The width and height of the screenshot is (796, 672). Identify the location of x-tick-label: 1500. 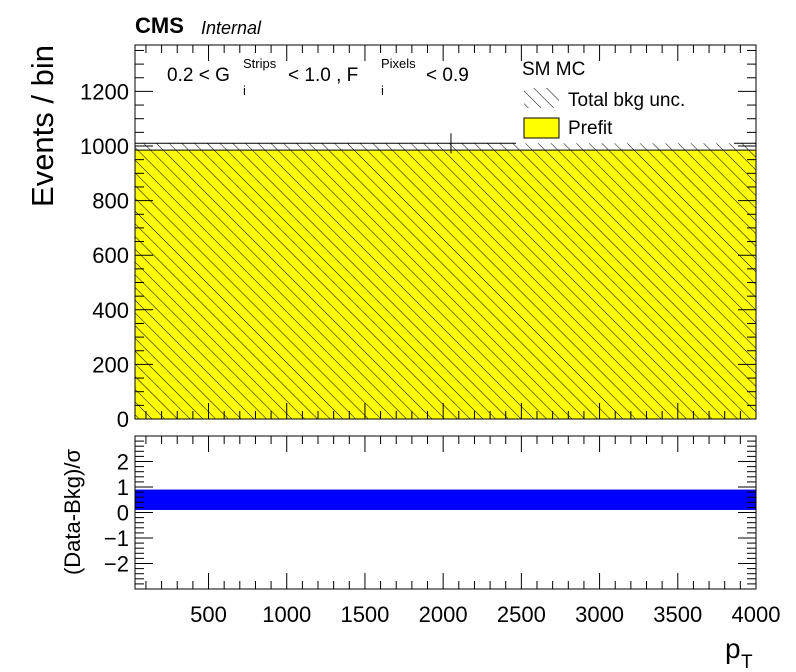
(364, 614).